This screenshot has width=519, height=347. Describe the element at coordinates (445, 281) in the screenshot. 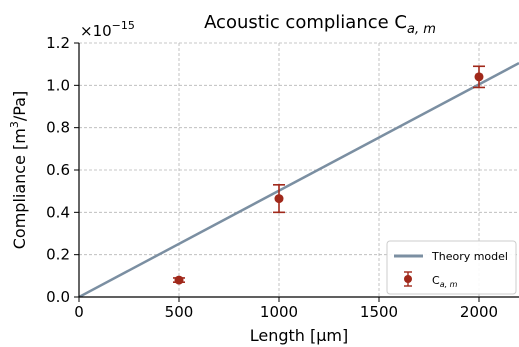

I see `legend-data-label: Ca, m` at that location.